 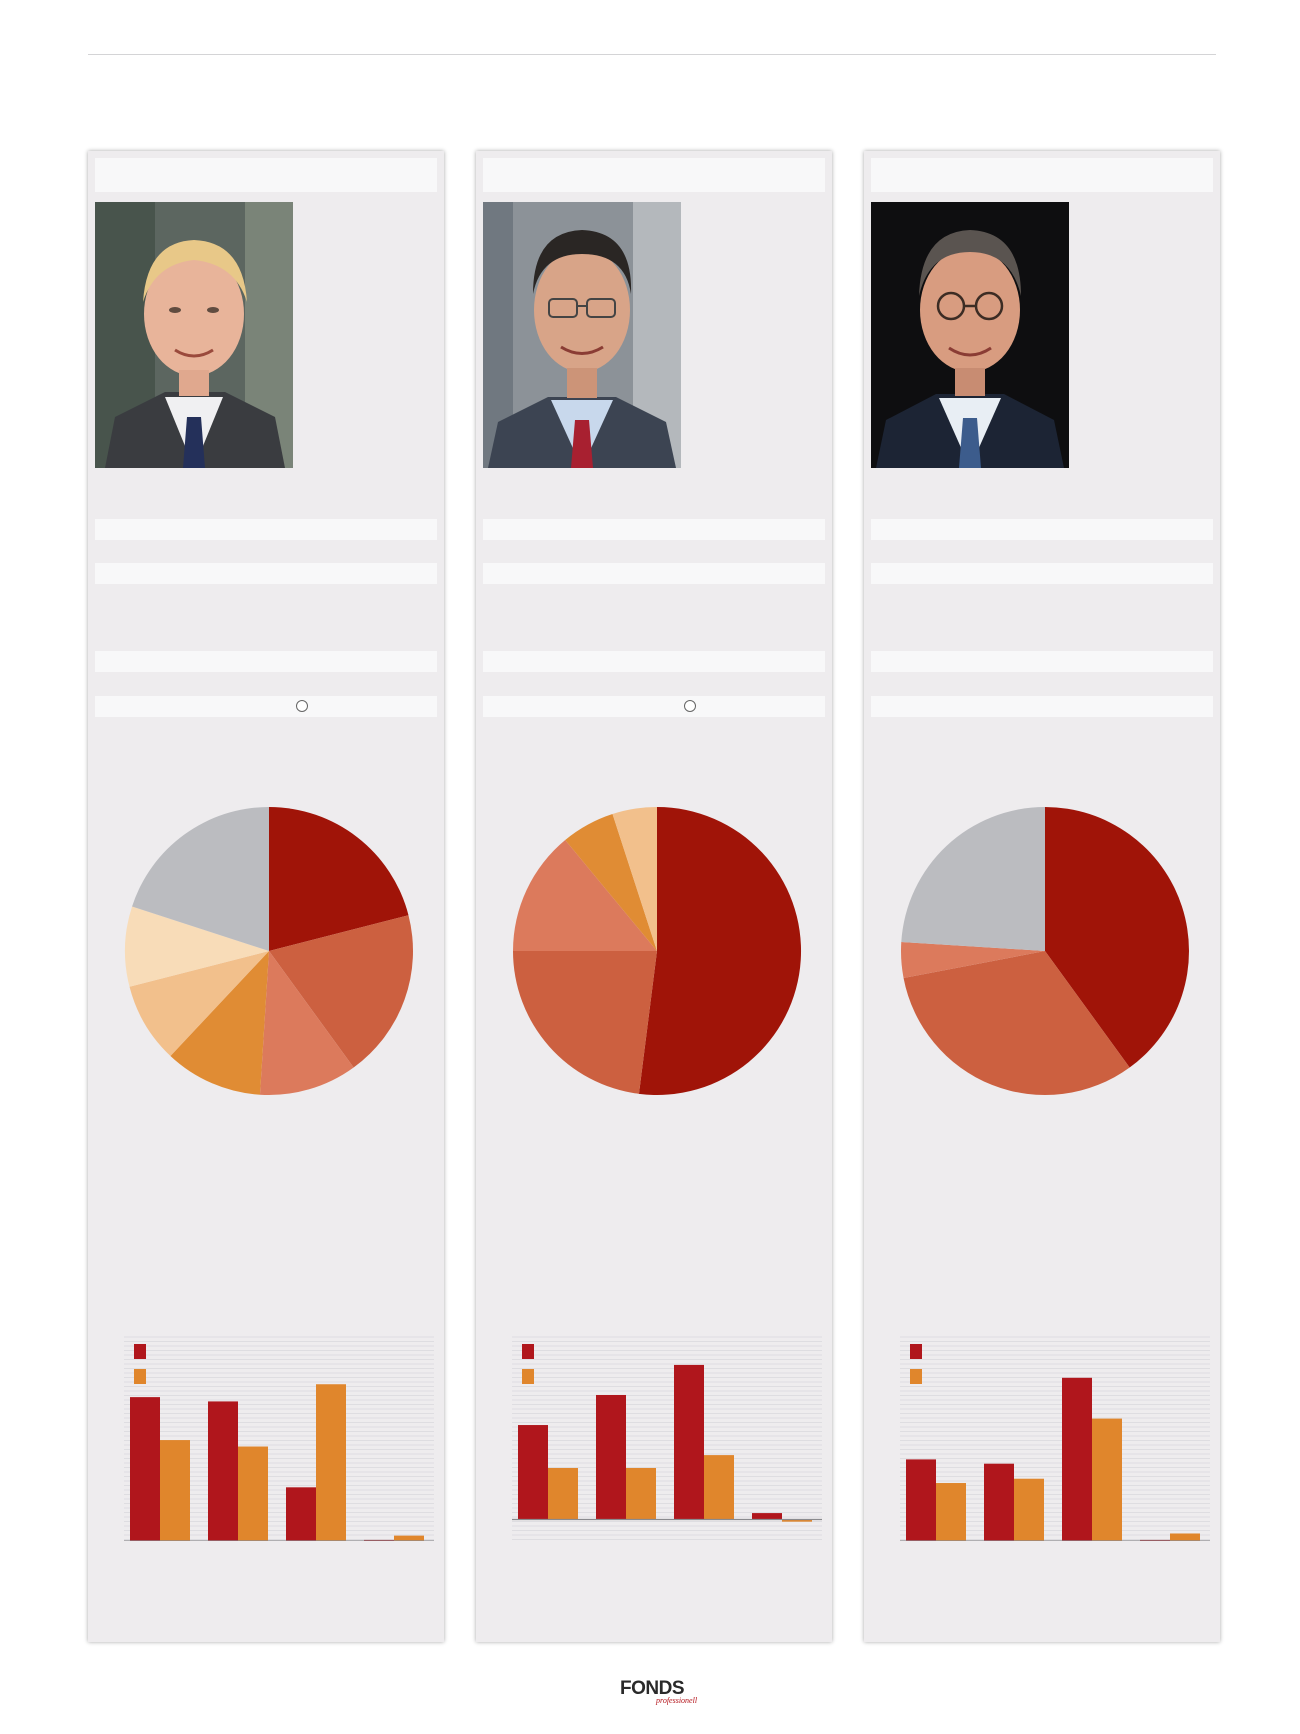 I want to click on top-divider, so click(x=652, y=54).